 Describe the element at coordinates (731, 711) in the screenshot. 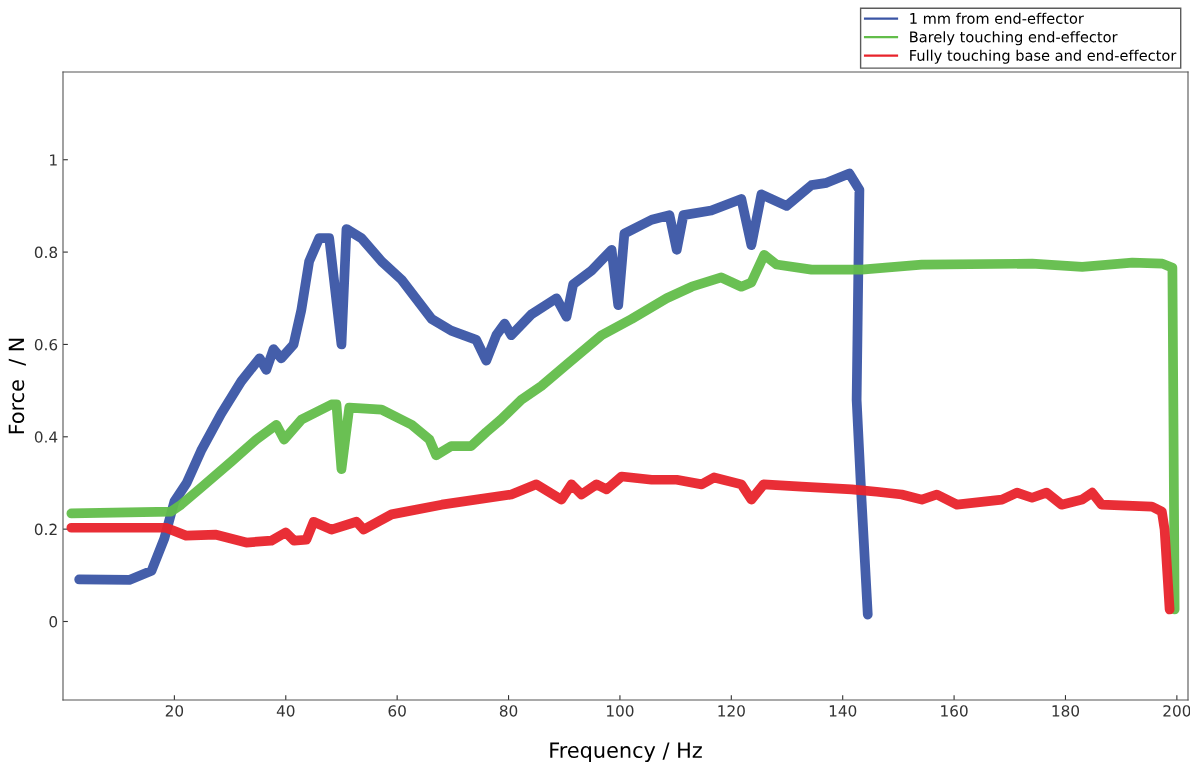

I see `x-tick-label: 120` at that location.